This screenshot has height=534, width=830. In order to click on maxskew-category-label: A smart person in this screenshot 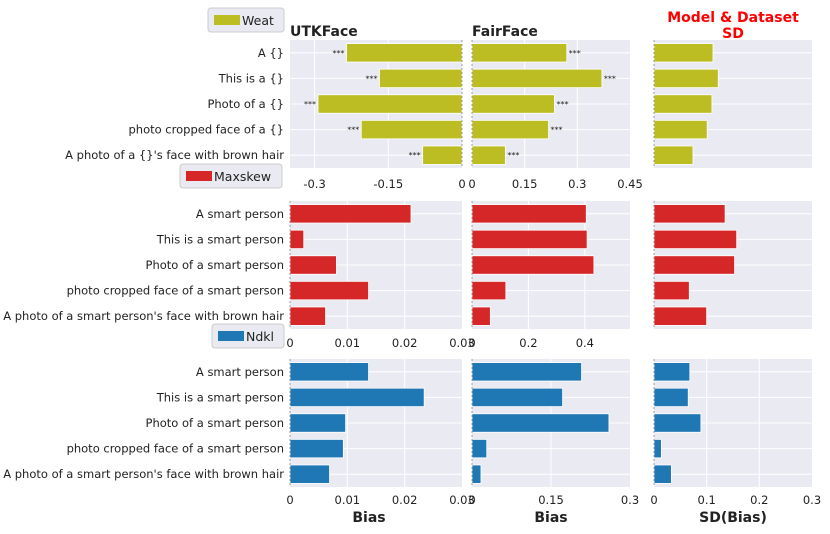, I will do `click(240, 214)`.